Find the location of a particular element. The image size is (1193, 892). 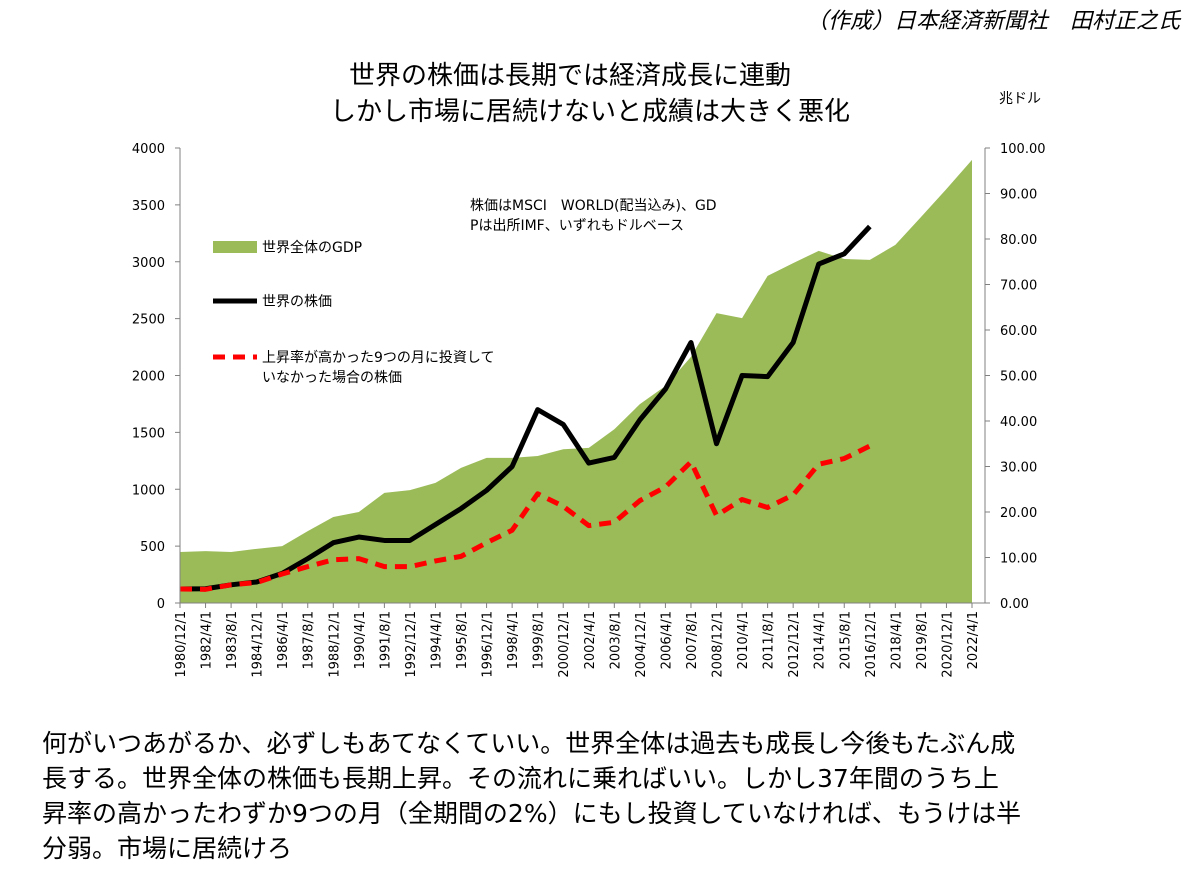

x-tick-label: 1995/8/1 is located at coordinates (462, 640).